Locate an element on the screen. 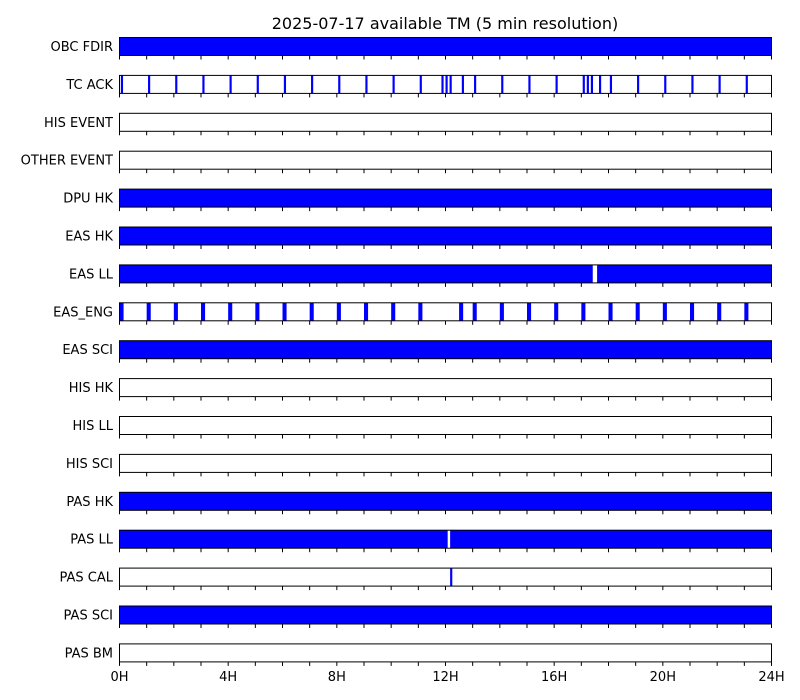 The height and width of the screenshot is (700, 800). row-label: PAS CAL is located at coordinates (87, 578).